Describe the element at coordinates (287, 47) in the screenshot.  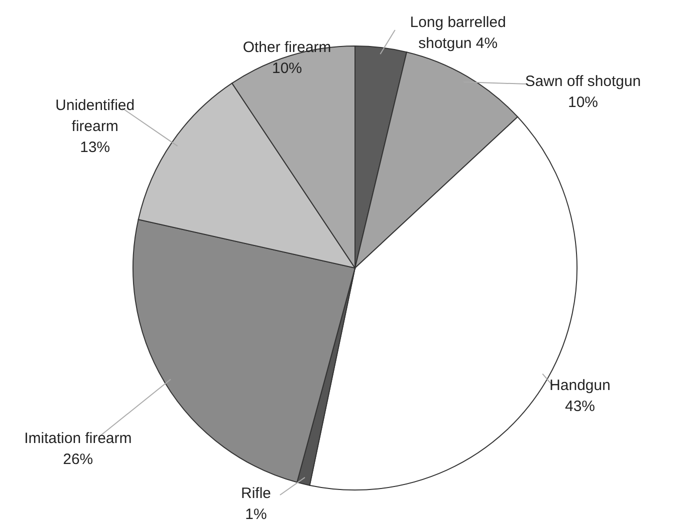
I see `slice-label: Other firearm` at that location.